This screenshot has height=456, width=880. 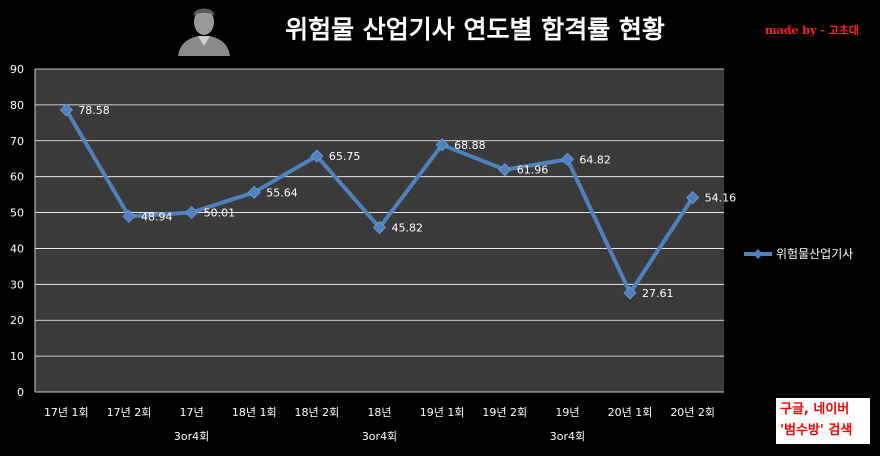 What do you see at coordinates (692, 412) in the screenshot?
I see `x-tick-label: 20년 2회` at bounding box center [692, 412].